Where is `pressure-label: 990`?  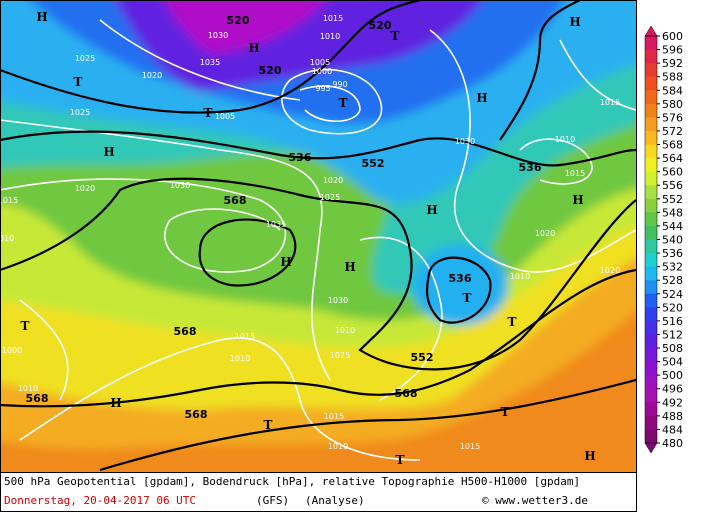 pressure-label: 990 is located at coordinates (339, 84).